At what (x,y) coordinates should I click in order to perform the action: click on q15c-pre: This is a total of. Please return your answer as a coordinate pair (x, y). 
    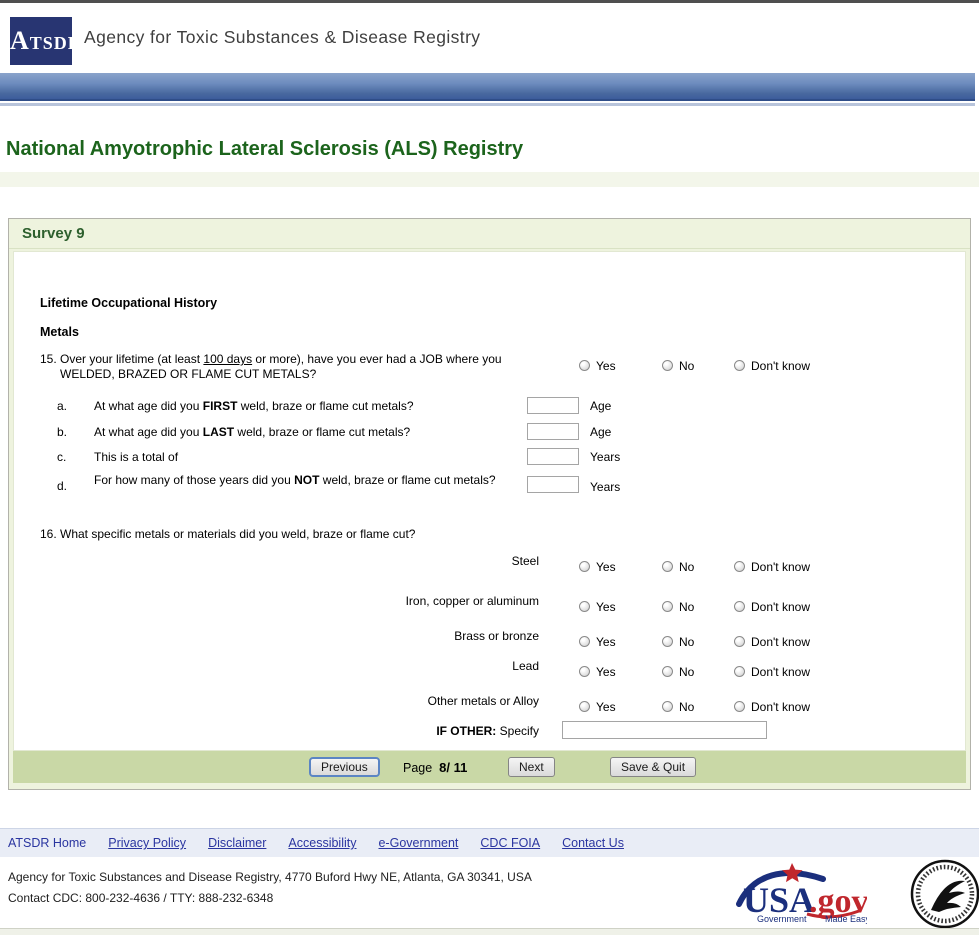
    Looking at the image, I should click on (136, 457).